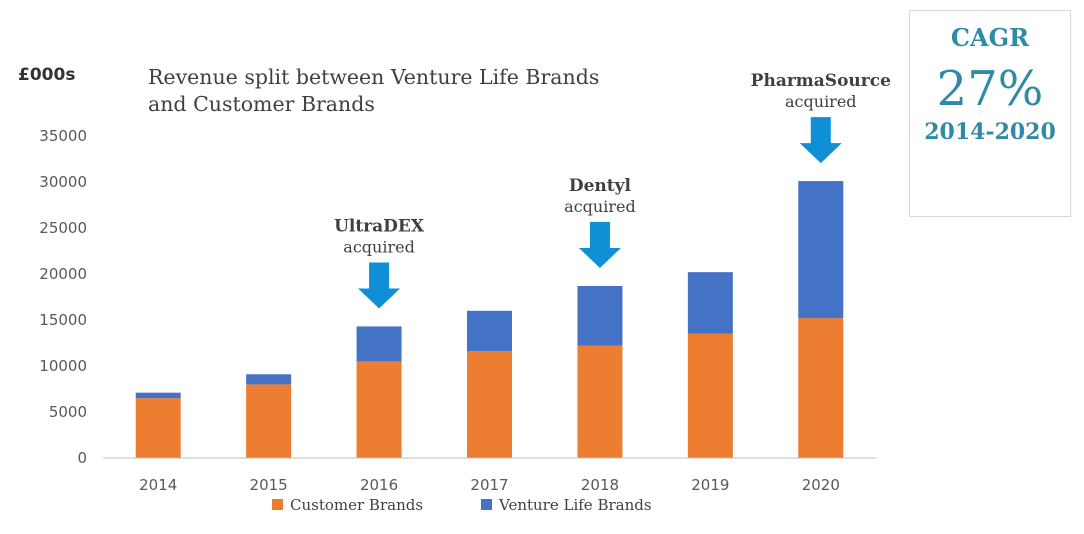 The image size is (1084, 534). I want to click on x-tick-label: 2019, so click(710, 485).